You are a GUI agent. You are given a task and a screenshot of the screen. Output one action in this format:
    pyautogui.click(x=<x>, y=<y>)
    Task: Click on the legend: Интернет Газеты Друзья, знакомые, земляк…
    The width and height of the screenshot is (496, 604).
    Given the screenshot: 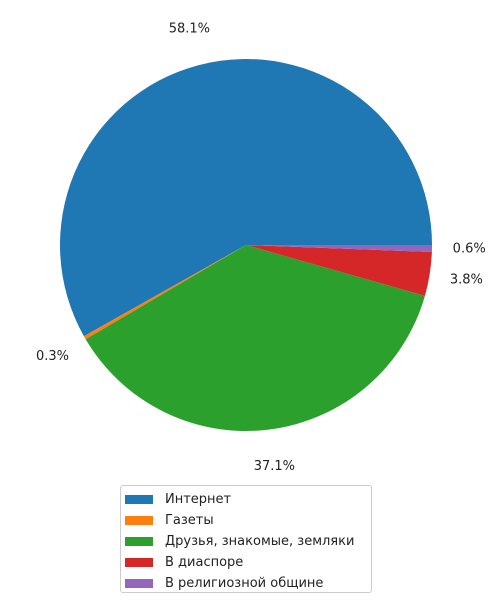 What is the action you would take?
    pyautogui.click(x=246, y=539)
    